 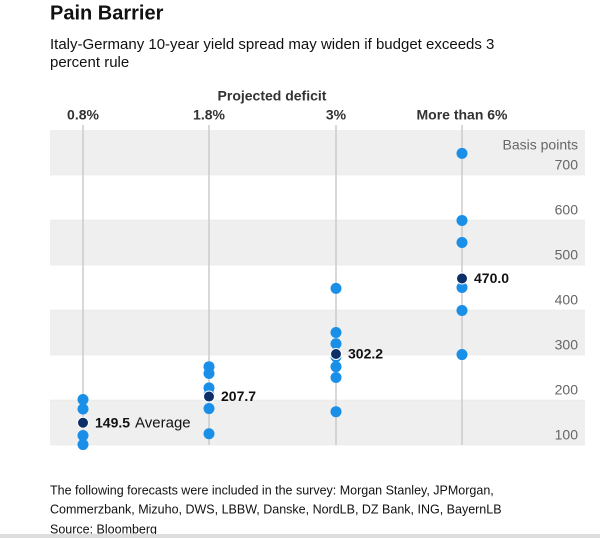 I want to click on x-tick-label: More than 6%, so click(x=462, y=115).